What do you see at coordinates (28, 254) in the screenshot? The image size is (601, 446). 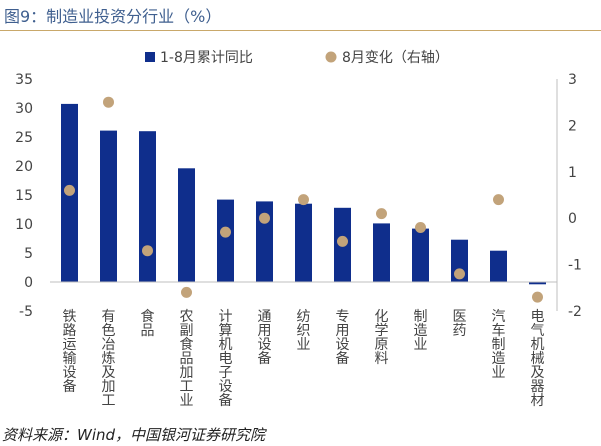 I see `left-tick-label: 5` at bounding box center [28, 254].